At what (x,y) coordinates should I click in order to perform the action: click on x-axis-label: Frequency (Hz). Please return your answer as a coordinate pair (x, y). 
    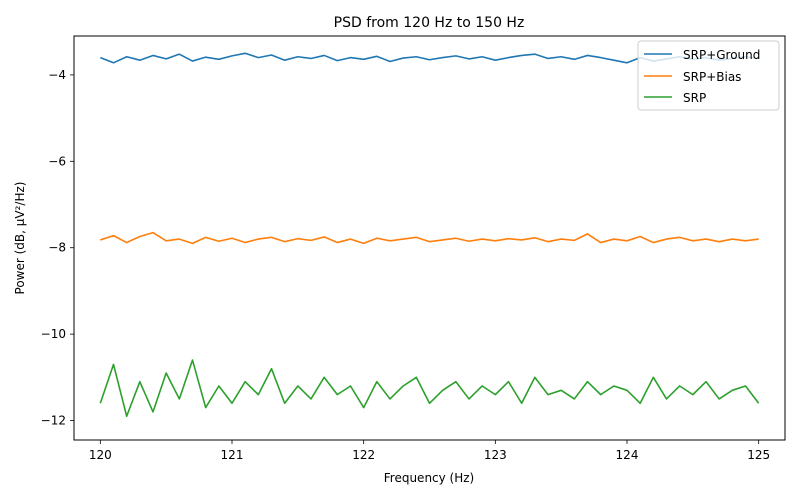
    Looking at the image, I should click on (429, 478).